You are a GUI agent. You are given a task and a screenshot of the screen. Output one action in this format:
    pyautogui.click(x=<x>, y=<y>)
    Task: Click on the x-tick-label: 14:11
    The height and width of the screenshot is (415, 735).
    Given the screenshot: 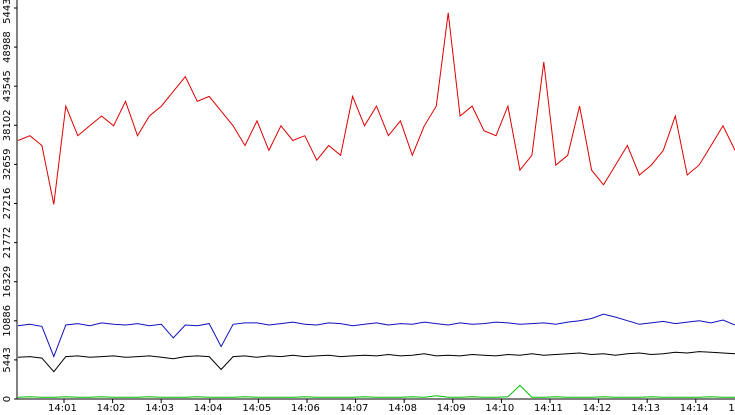 What is the action you would take?
    pyautogui.click(x=548, y=408)
    